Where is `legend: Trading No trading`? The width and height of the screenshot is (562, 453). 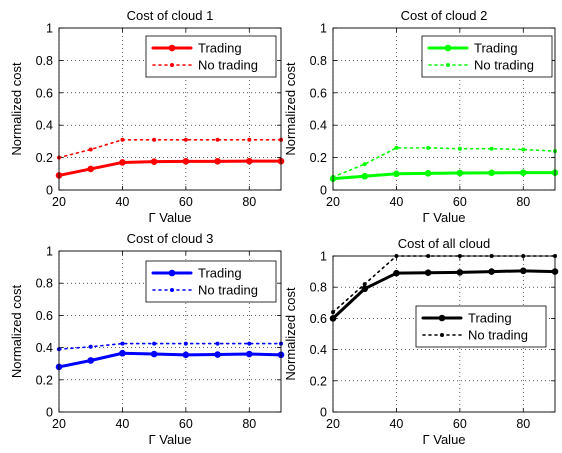 legend: Trading No trading is located at coordinates (211, 56).